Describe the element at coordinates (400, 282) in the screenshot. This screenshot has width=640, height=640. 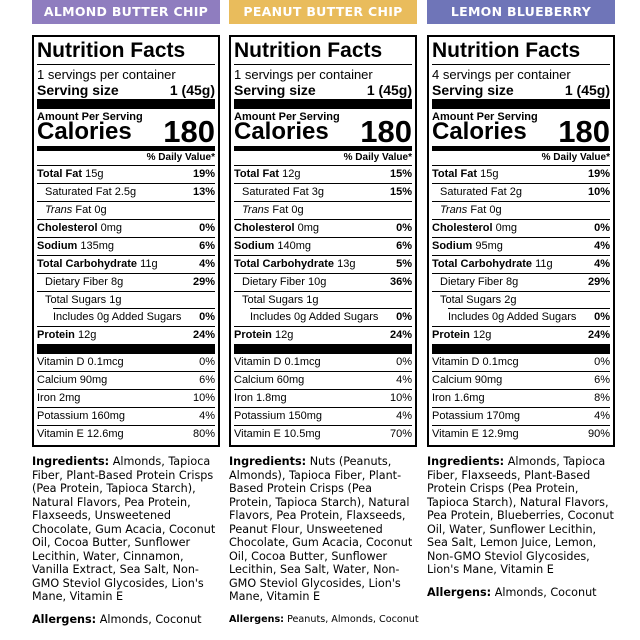
I see `nutrient-dv: 36%` at that location.